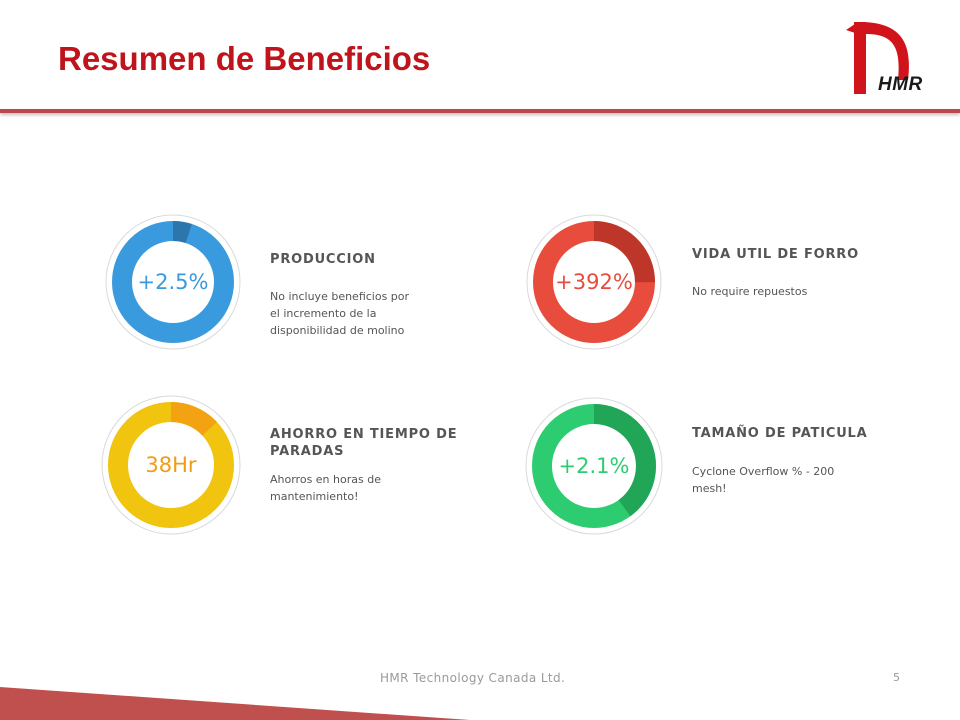 The image size is (960, 720). What do you see at coordinates (763, 480) in the screenshot?
I see `particle-size-description: Cyclone Overflow % - 200 mesh!` at bounding box center [763, 480].